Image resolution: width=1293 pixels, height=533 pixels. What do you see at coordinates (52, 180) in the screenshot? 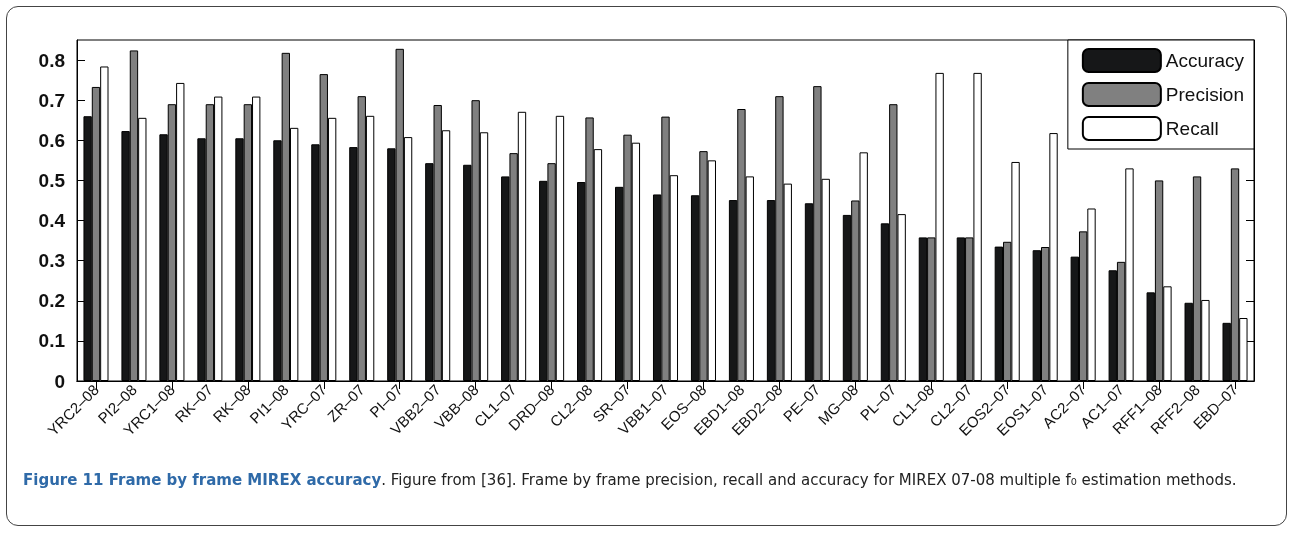
I see `y-tick-label: 0.5` at bounding box center [52, 180].